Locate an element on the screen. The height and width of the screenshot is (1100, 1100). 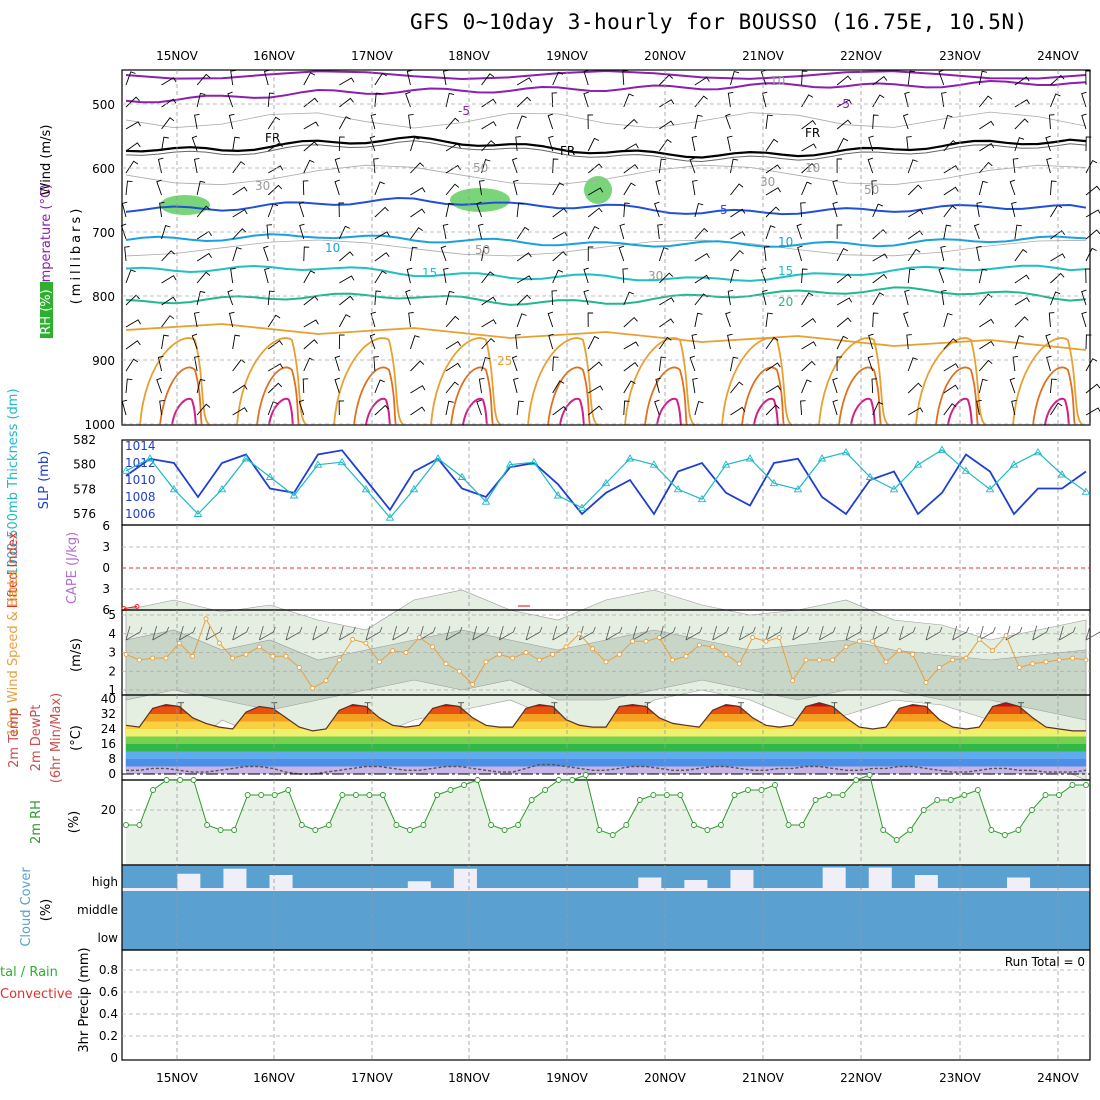
thickness-axis-label: 1000-500mb Thickness (dm) is located at coordinates (13, 481).